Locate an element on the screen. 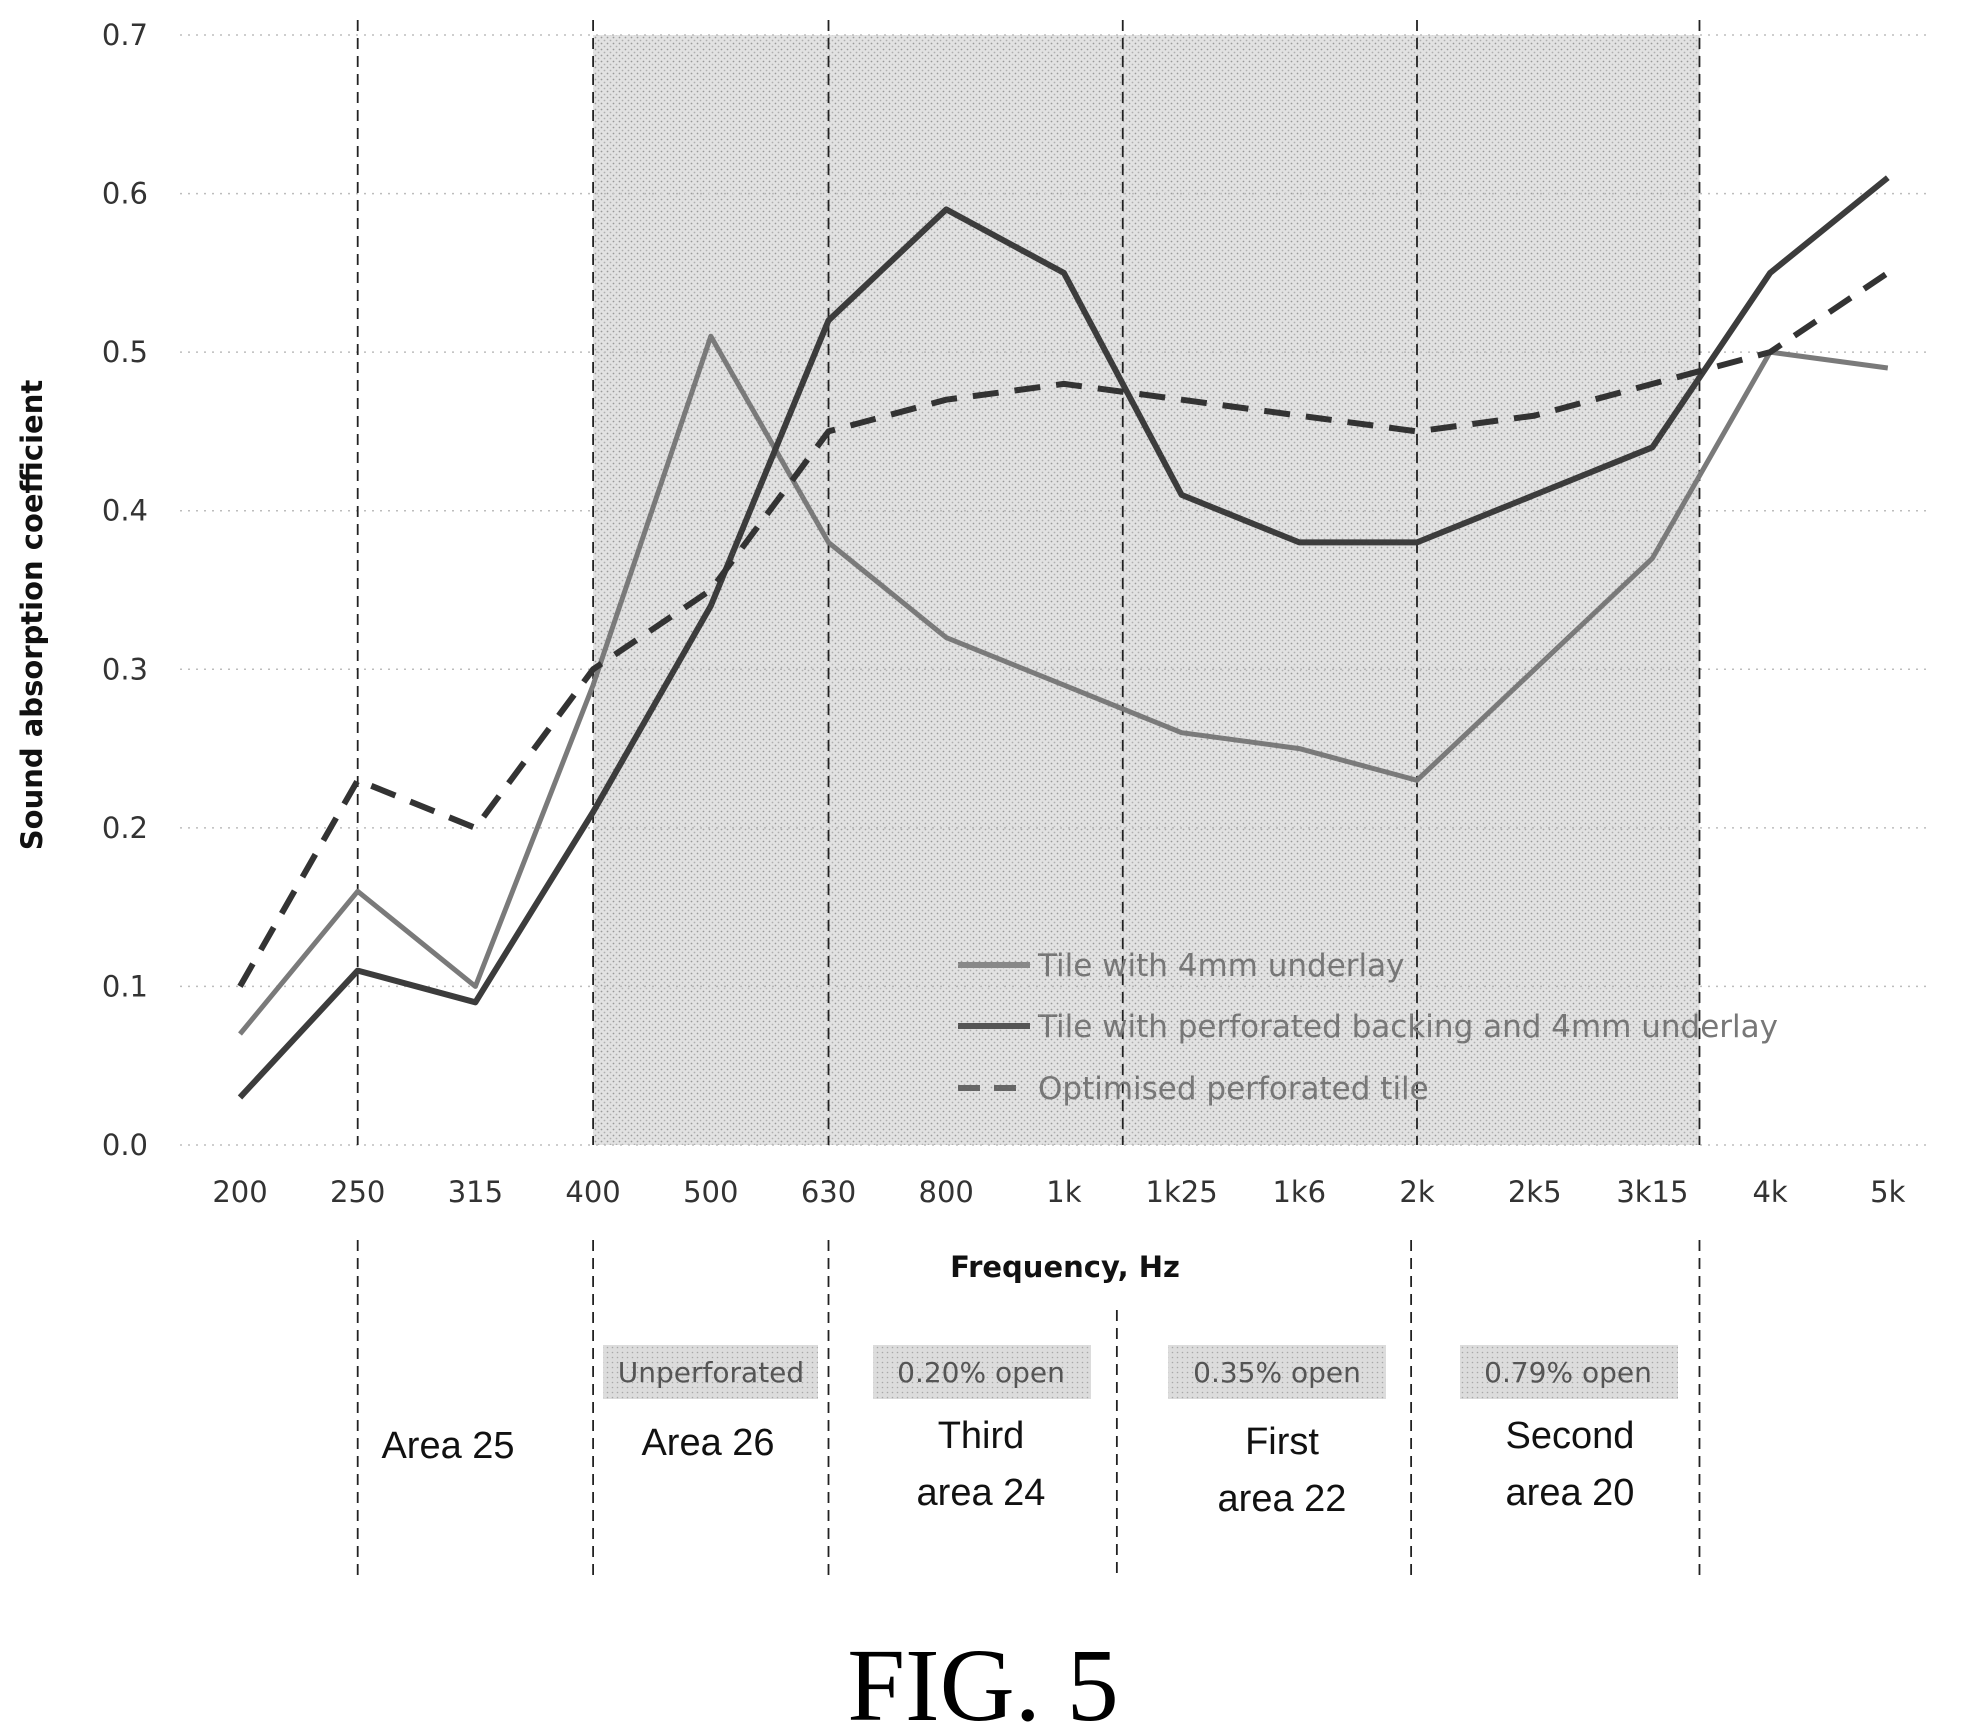  unperforated-box is located at coordinates (710, 1372).